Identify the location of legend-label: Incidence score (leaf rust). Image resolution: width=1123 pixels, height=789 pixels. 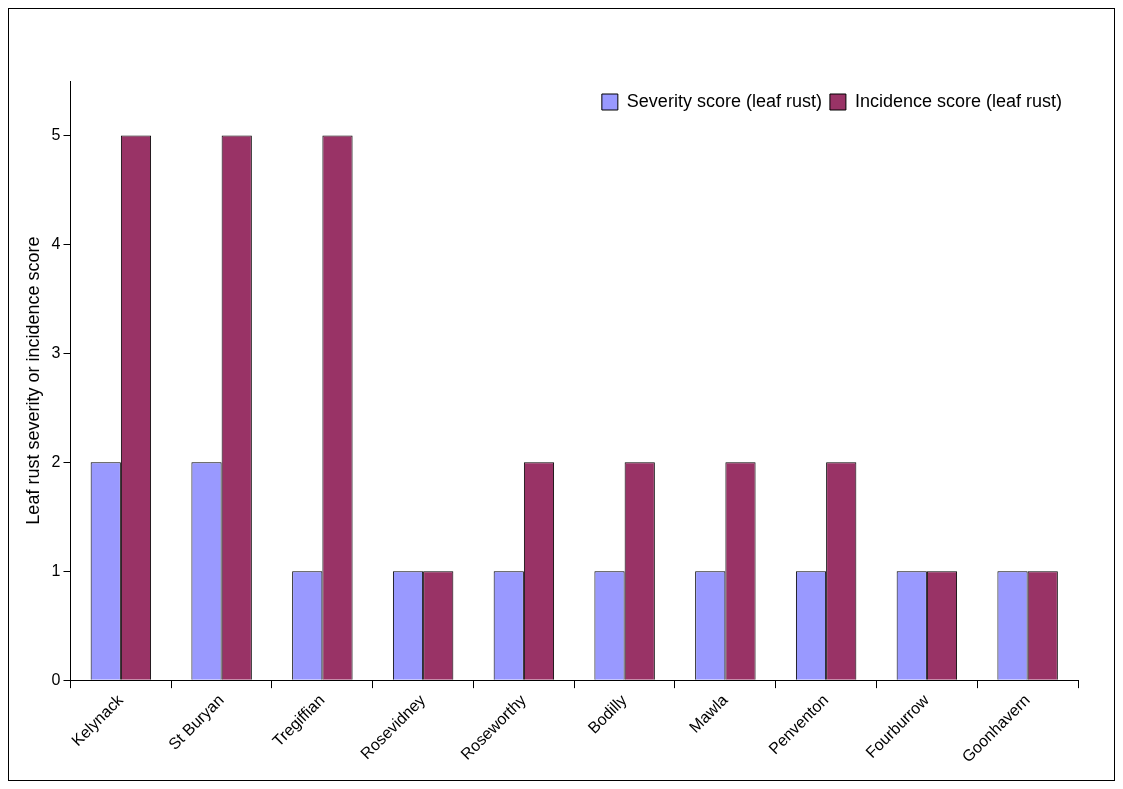
(958, 100).